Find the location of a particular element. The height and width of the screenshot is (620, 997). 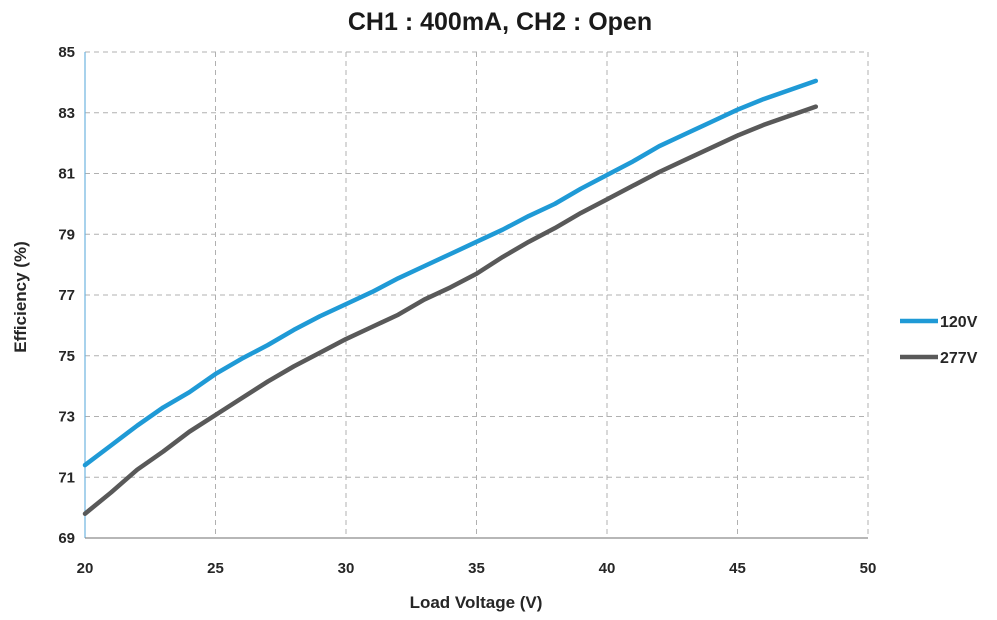

x-axis-title: Load Voltage (V) is located at coordinates (476, 602).